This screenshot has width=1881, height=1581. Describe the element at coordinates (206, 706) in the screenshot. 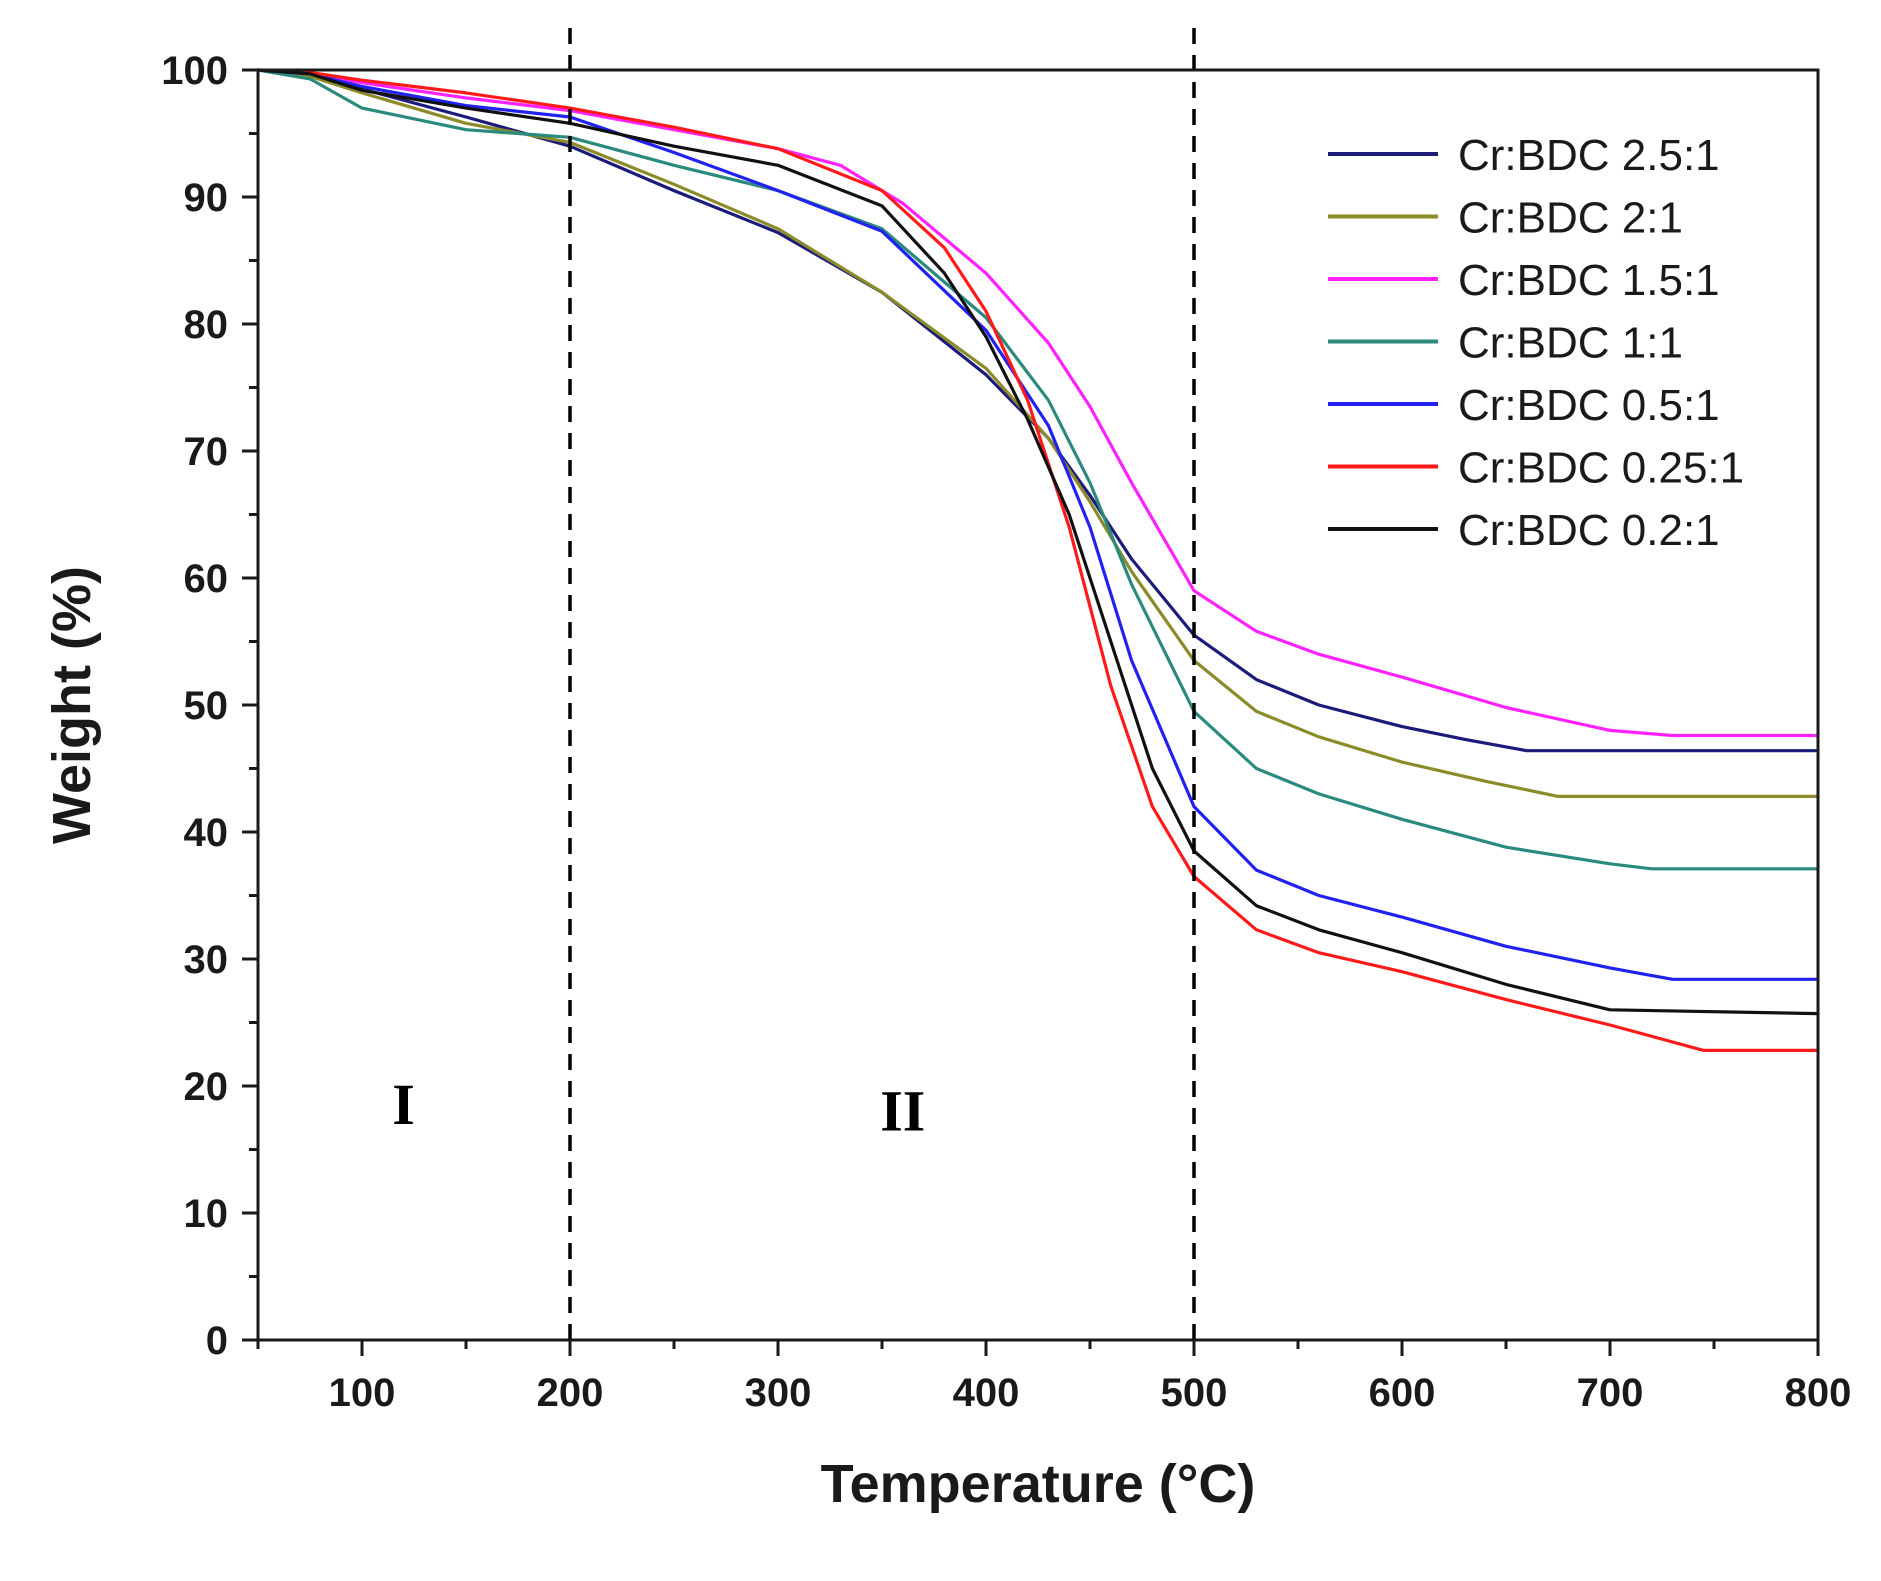

I see `y-tick-label: 50` at that location.